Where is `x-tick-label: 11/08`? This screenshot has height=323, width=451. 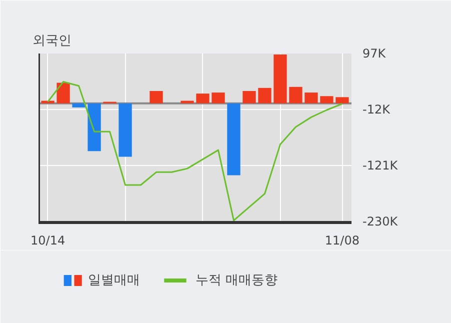
x-tick-label: 11/08 is located at coordinates (342, 241).